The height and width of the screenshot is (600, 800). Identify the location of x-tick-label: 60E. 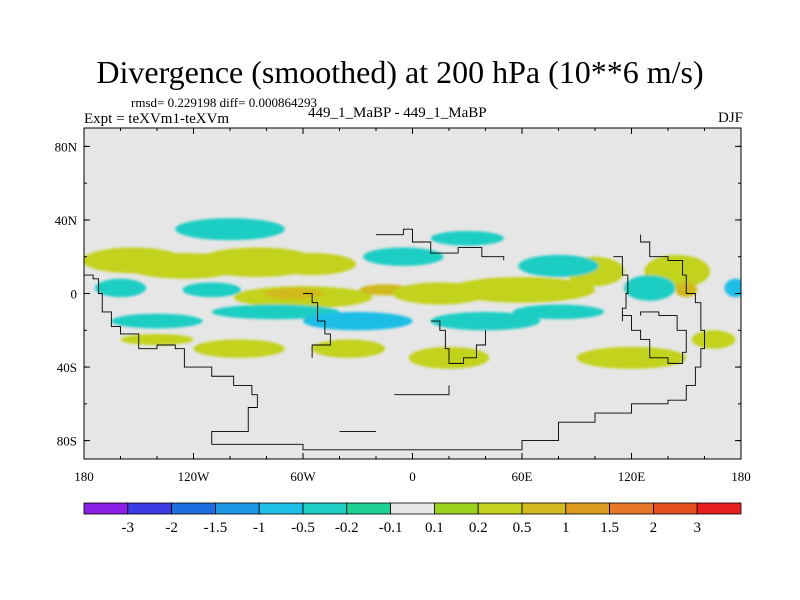
(522, 476).